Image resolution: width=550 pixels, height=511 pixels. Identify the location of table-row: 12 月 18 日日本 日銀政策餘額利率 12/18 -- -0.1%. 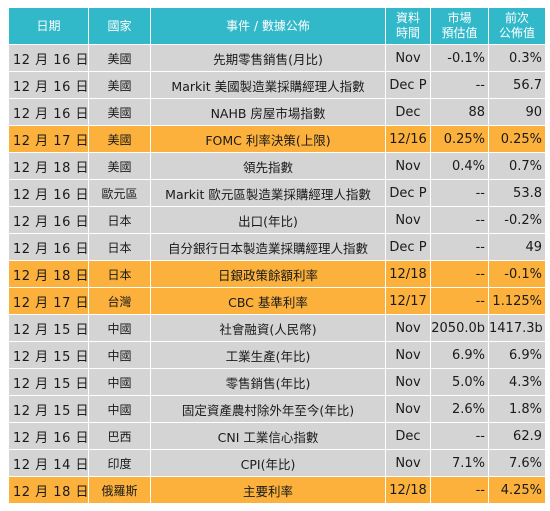
(277, 274).